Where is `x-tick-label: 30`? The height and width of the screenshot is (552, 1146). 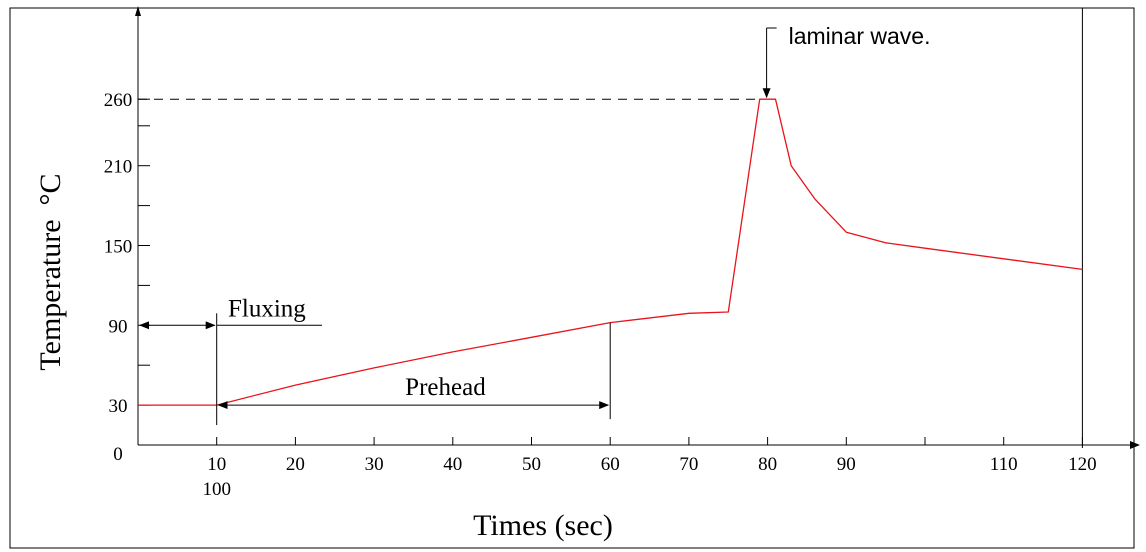 x-tick-label: 30 is located at coordinates (374, 464).